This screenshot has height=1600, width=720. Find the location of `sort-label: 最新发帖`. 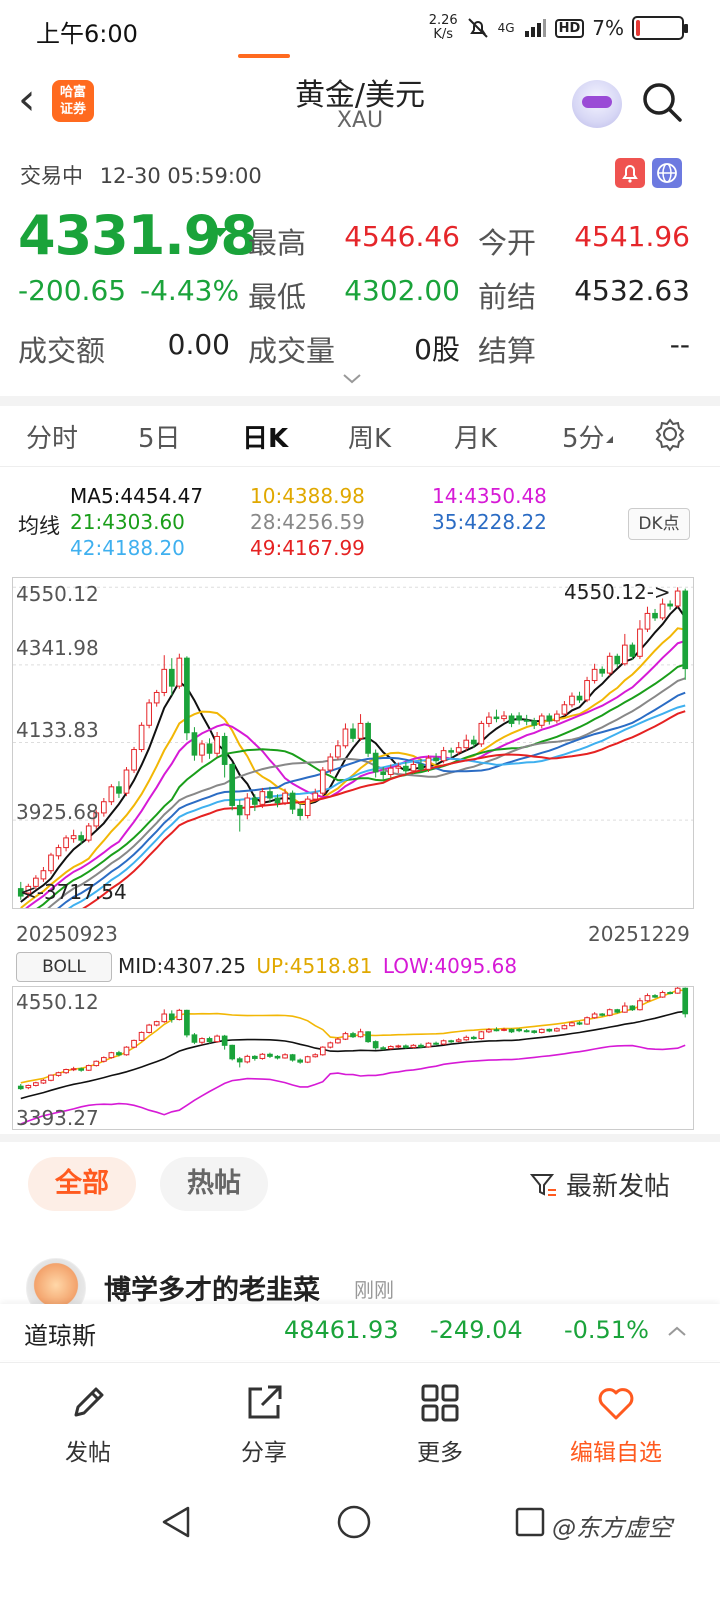

sort-label: 最新发帖 is located at coordinates (618, 1187).